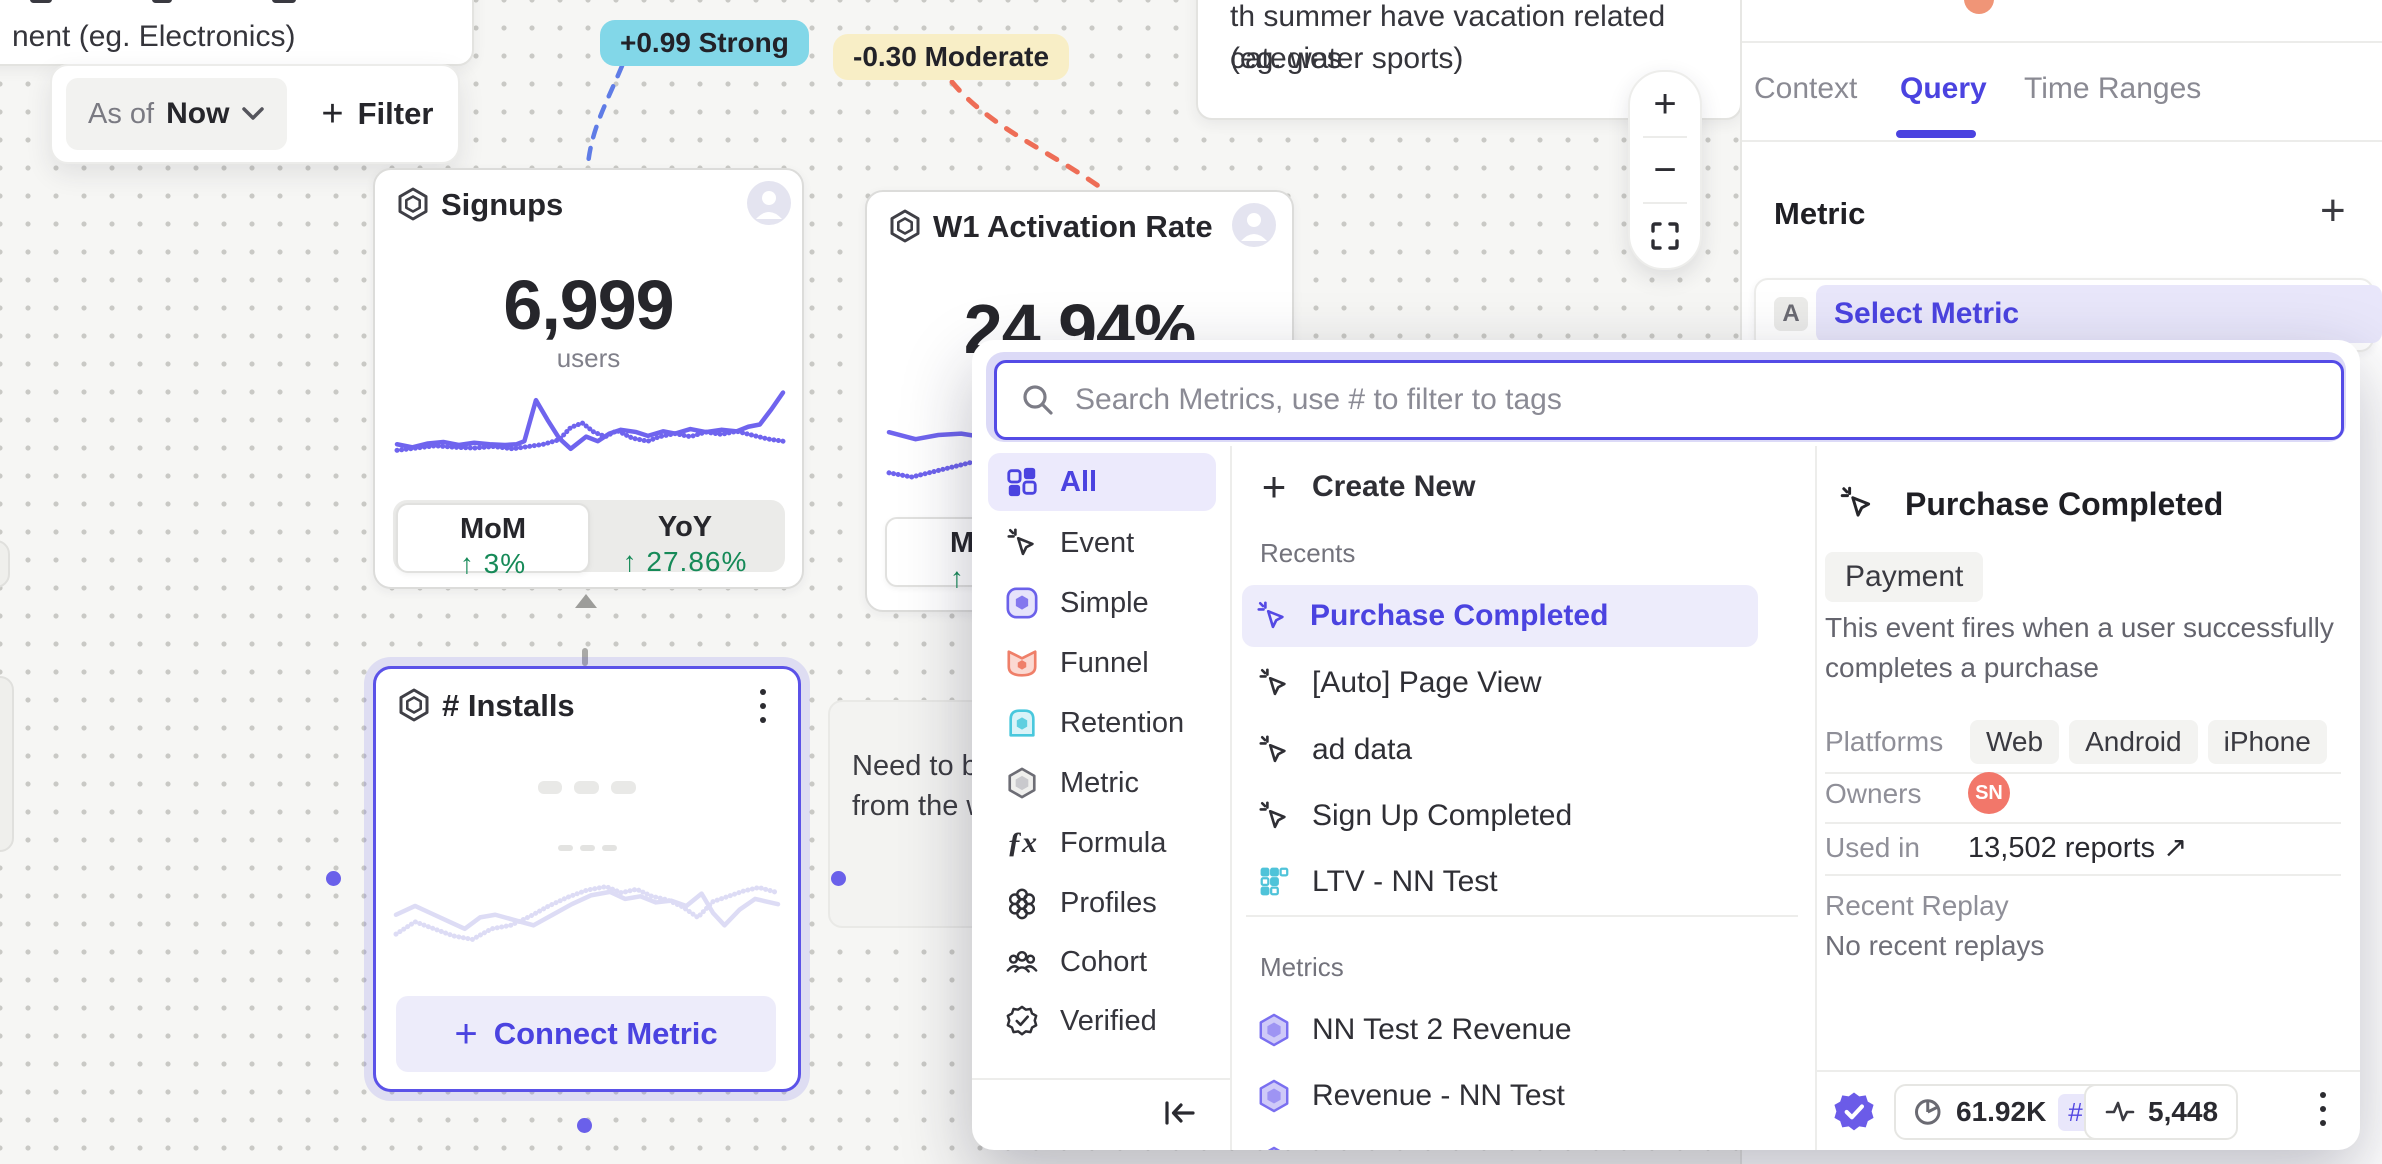 This screenshot has width=2382, height=1164. I want to click on profiles-cluster-icon, so click(1022, 903).